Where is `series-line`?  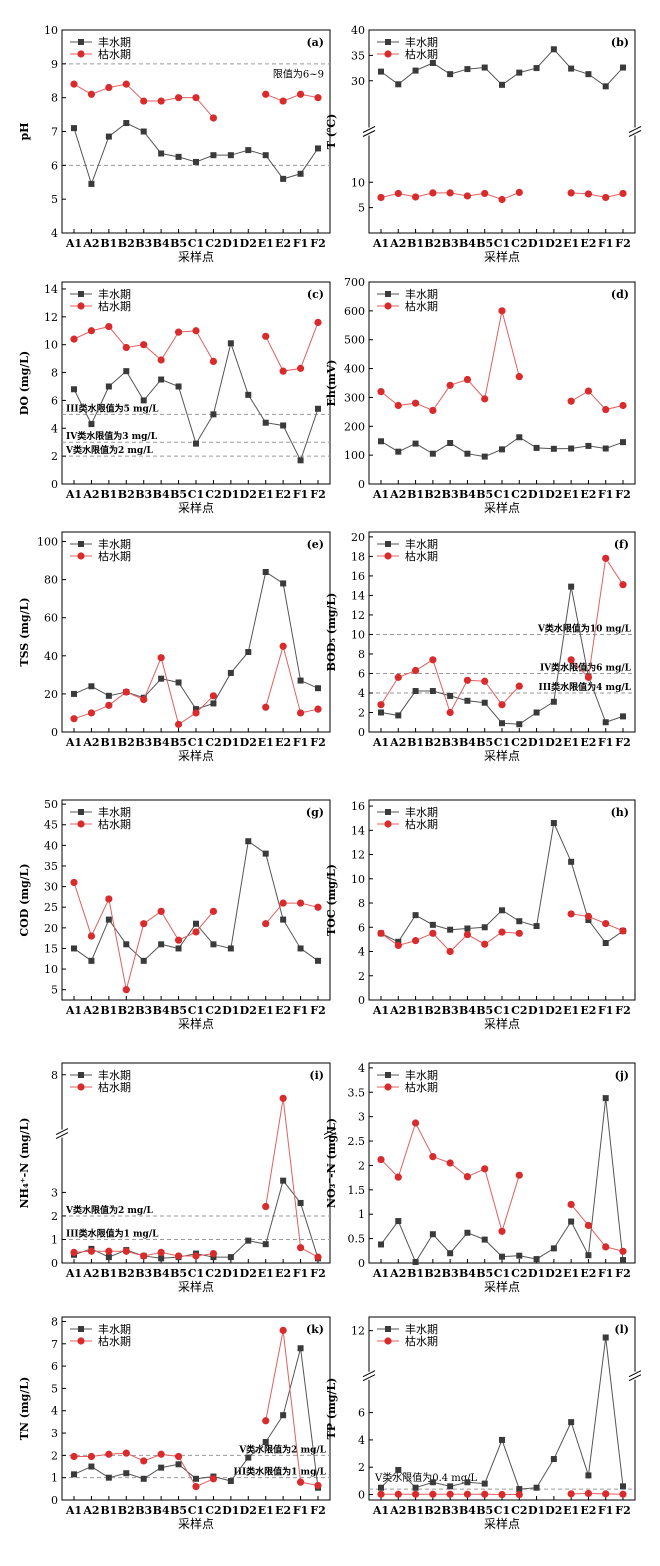 series-line is located at coordinates (292, 97).